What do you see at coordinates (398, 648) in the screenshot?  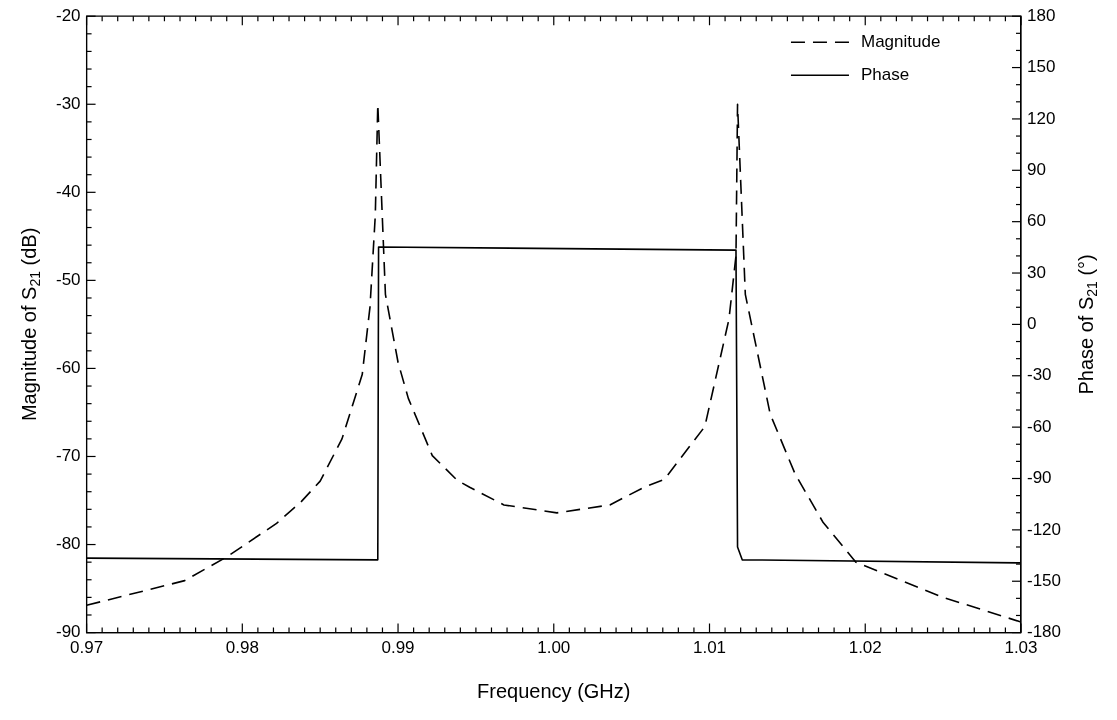 I see `x-tick-label: 0.99` at bounding box center [398, 648].